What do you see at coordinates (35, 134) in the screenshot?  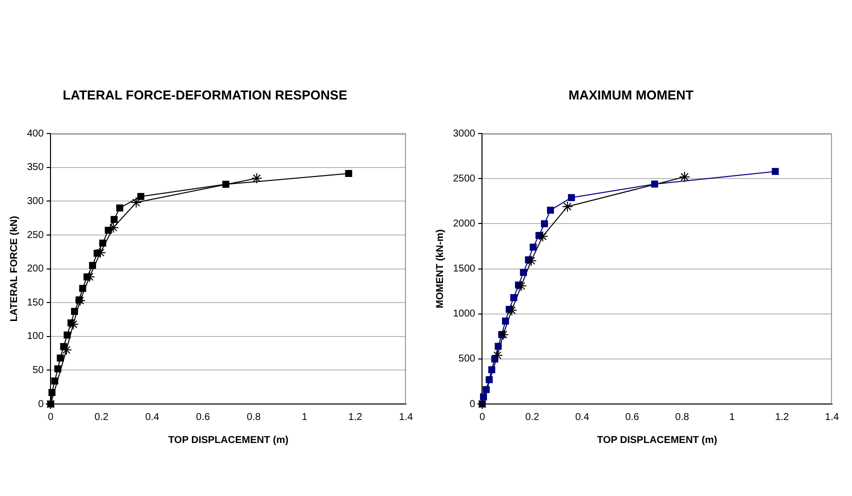 I see `y-tick-label: 400` at bounding box center [35, 134].